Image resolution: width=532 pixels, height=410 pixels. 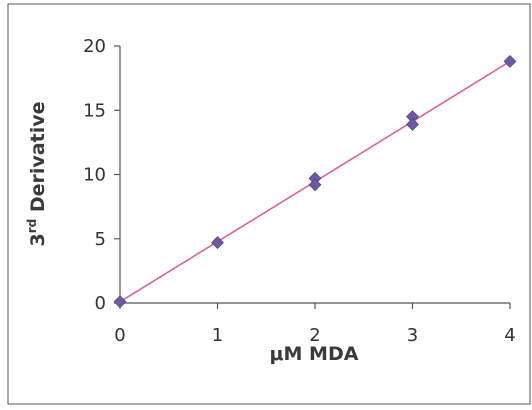 What do you see at coordinates (217, 335) in the screenshot?
I see `x-tick-label: 1` at bounding box center [217, 335].